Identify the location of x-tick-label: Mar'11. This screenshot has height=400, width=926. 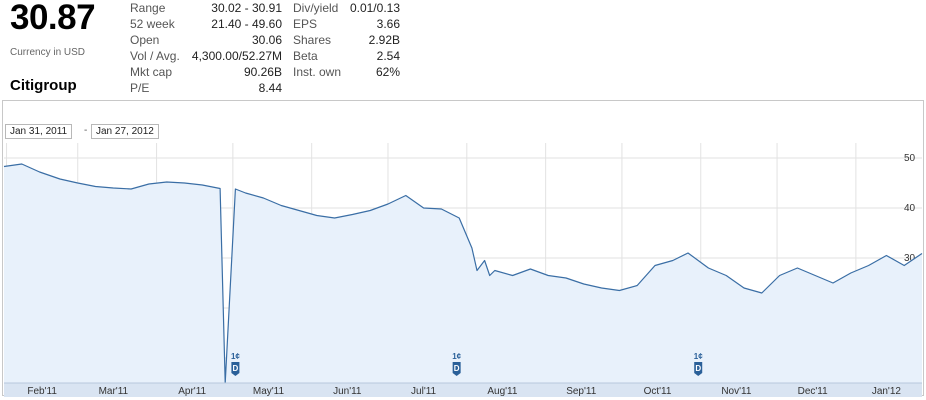
(114, 391).